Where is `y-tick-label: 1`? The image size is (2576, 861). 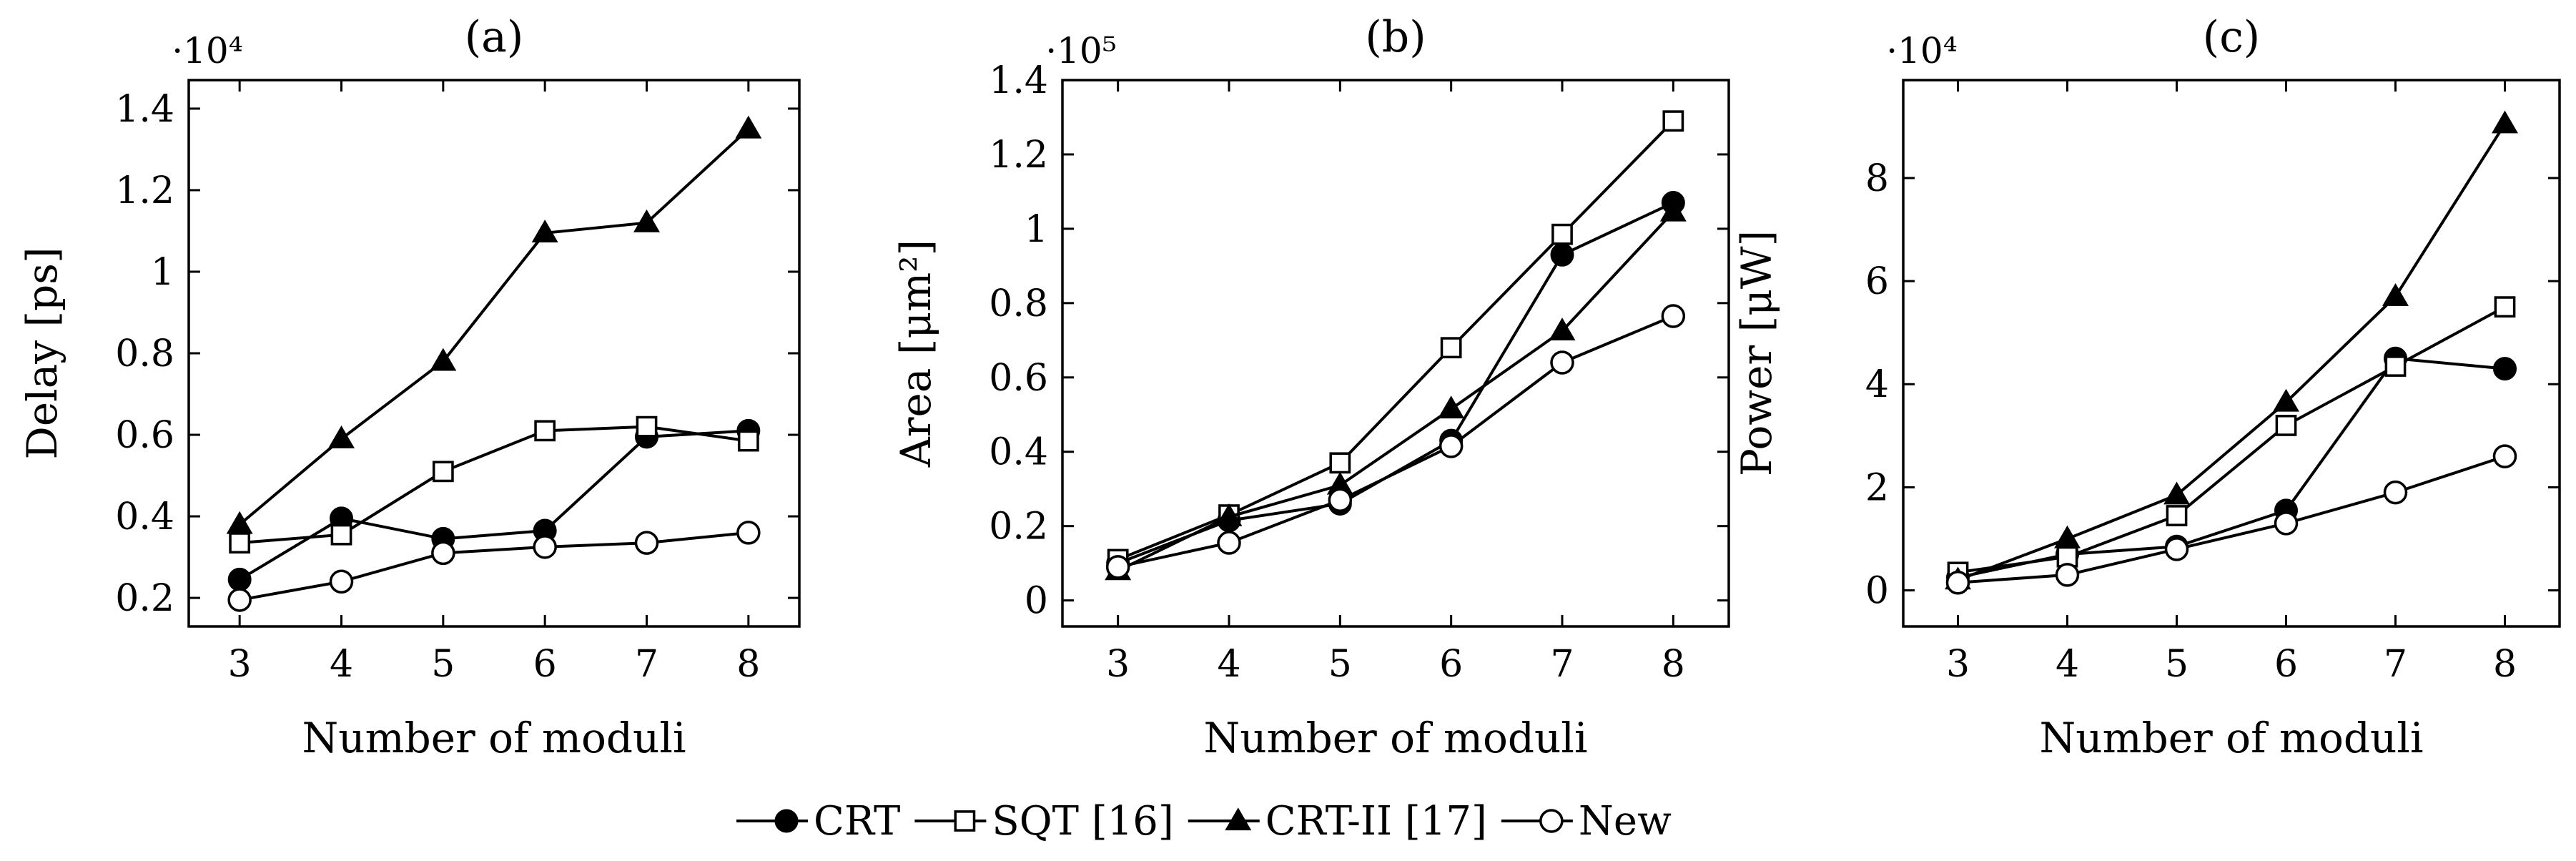 y-tick-label: 1 is located at coordinates (1036, 230).